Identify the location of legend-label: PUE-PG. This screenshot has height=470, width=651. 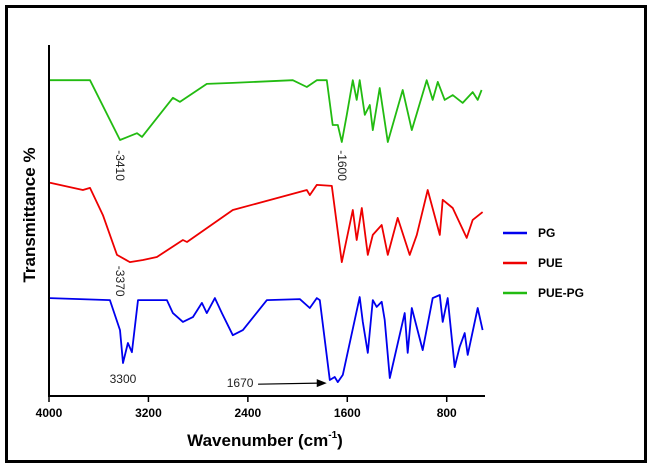
(561, 293).